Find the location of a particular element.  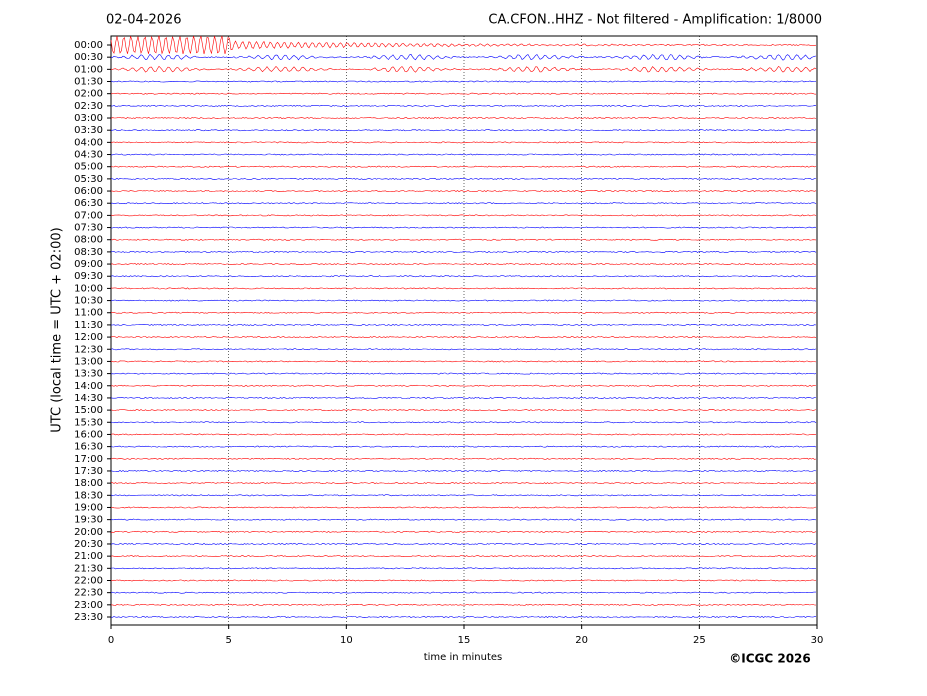

y-tick-label: 10:30 is located at coordinates (88, 301).